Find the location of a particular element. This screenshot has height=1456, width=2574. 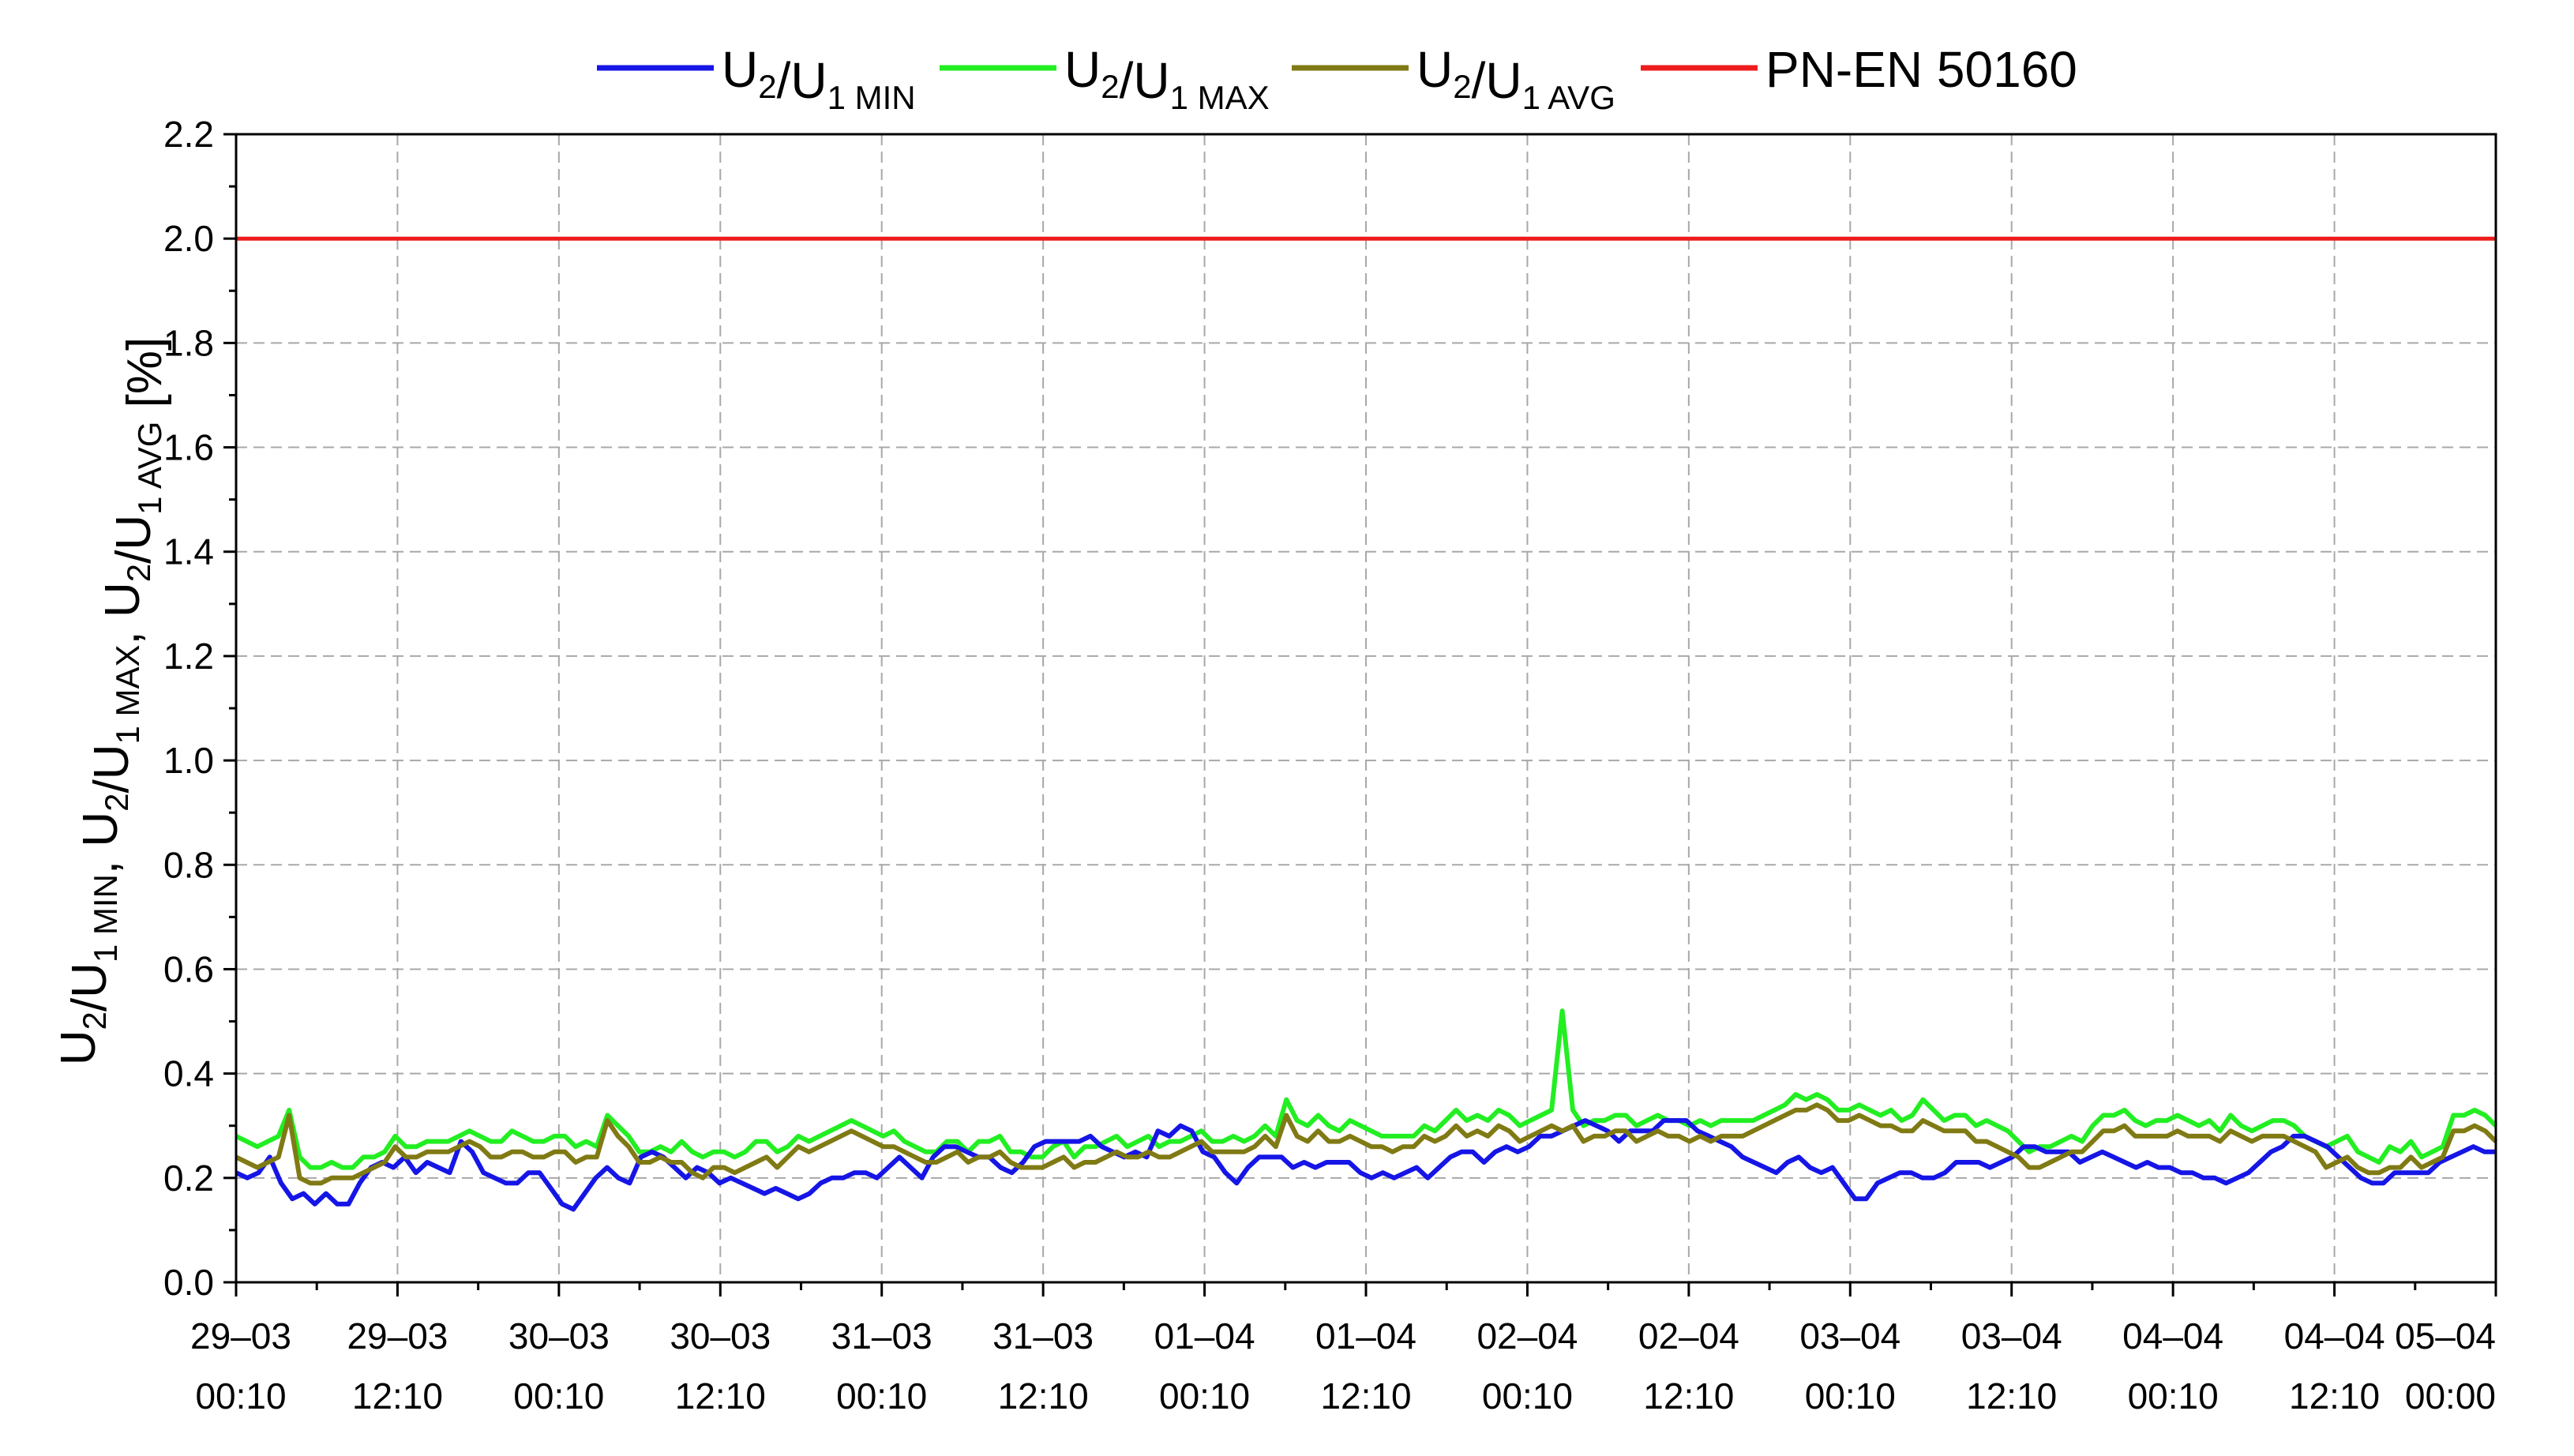

y-tick-label: 0.4 is located at coordinates (189, 1073).